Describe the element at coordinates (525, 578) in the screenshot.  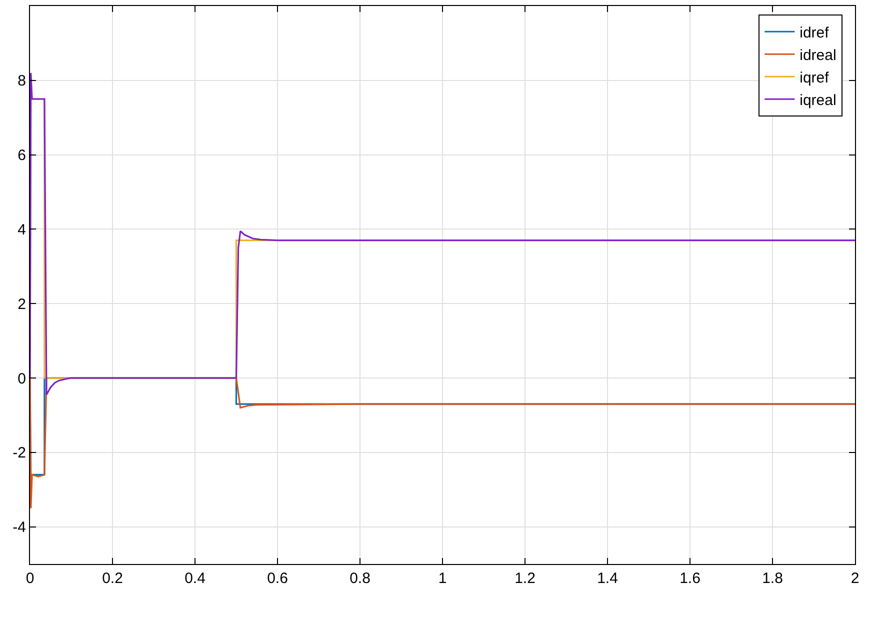
I see `x-tick-label: 1.2` at that location.